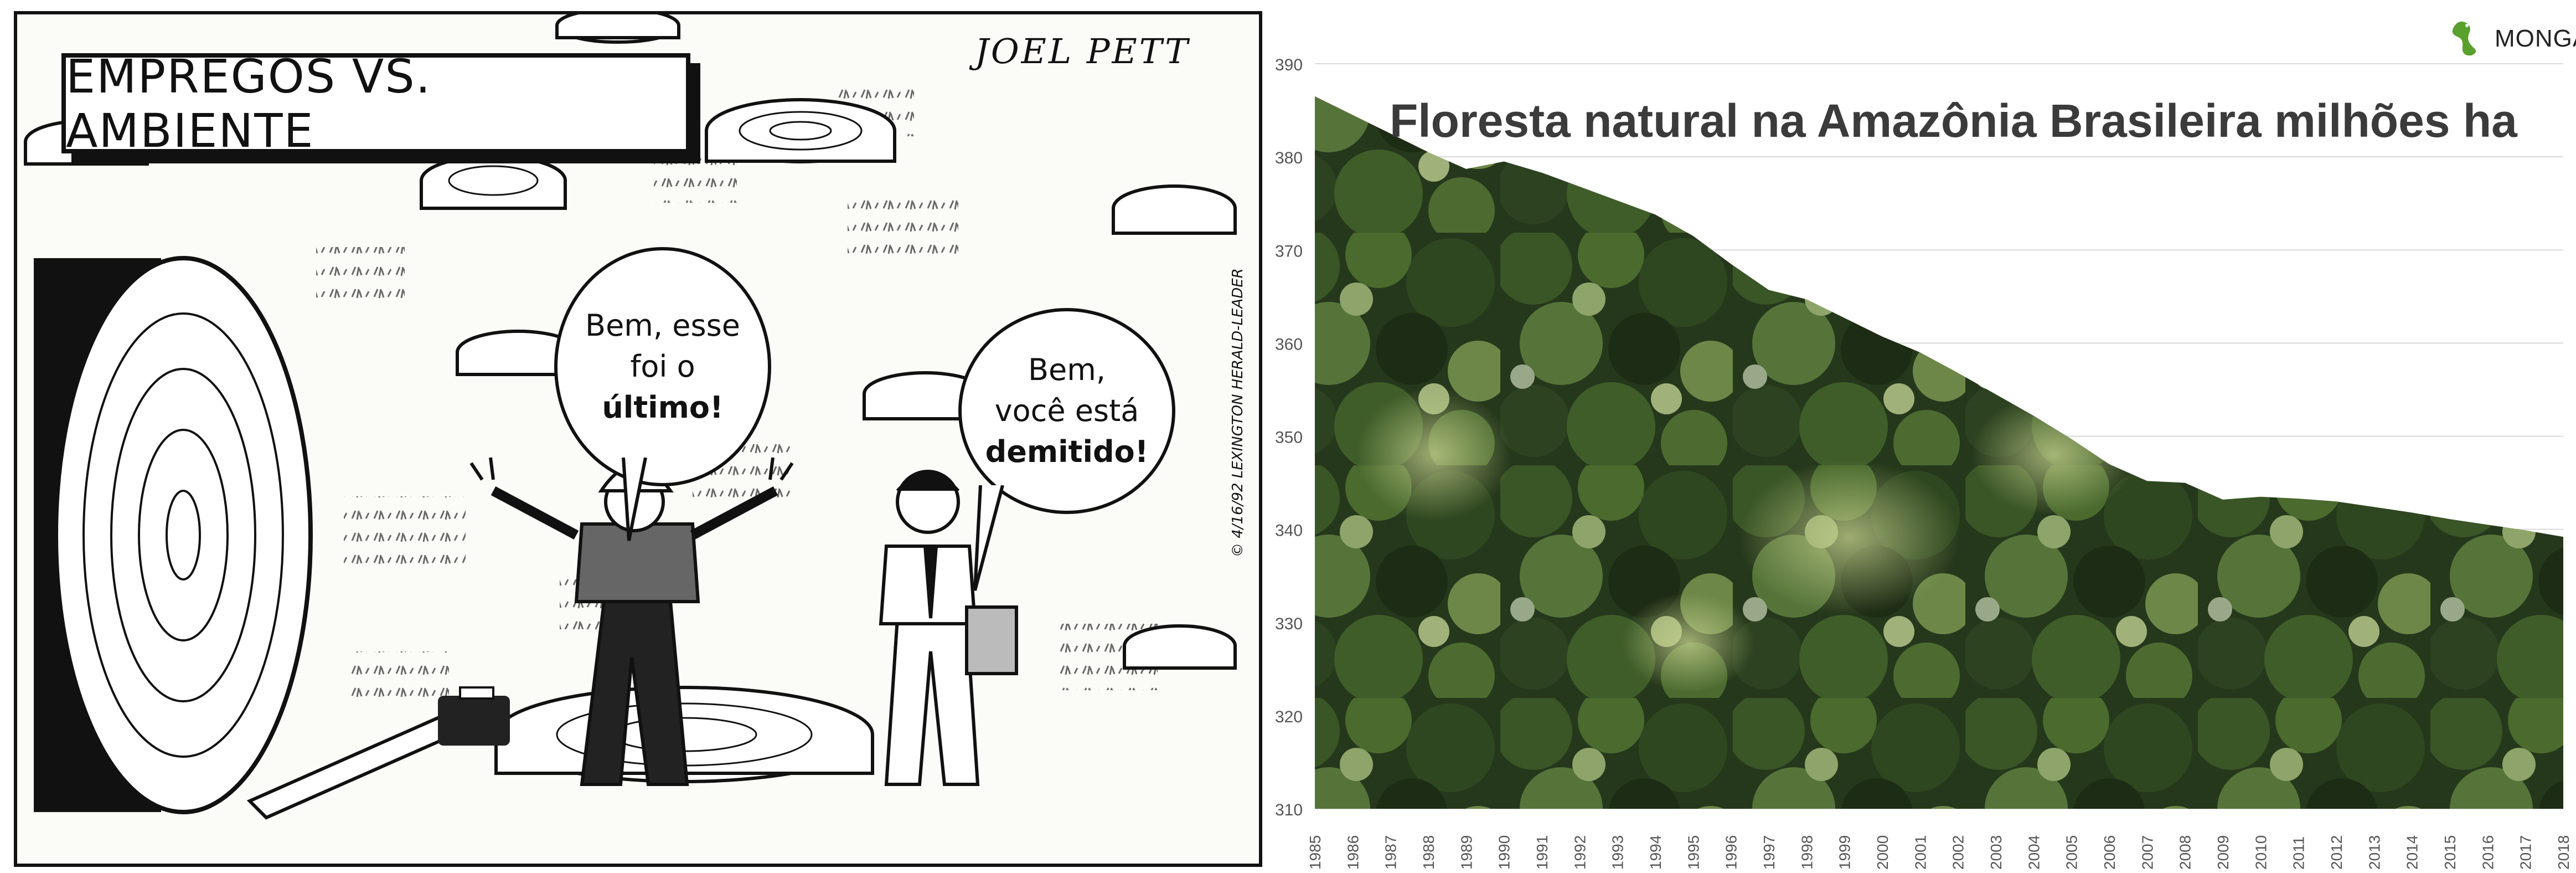  What do you see at coordinates (1289, 624) in the screenshot?
I see `y-tick-label: 330` at bounding box center [1289, 624].